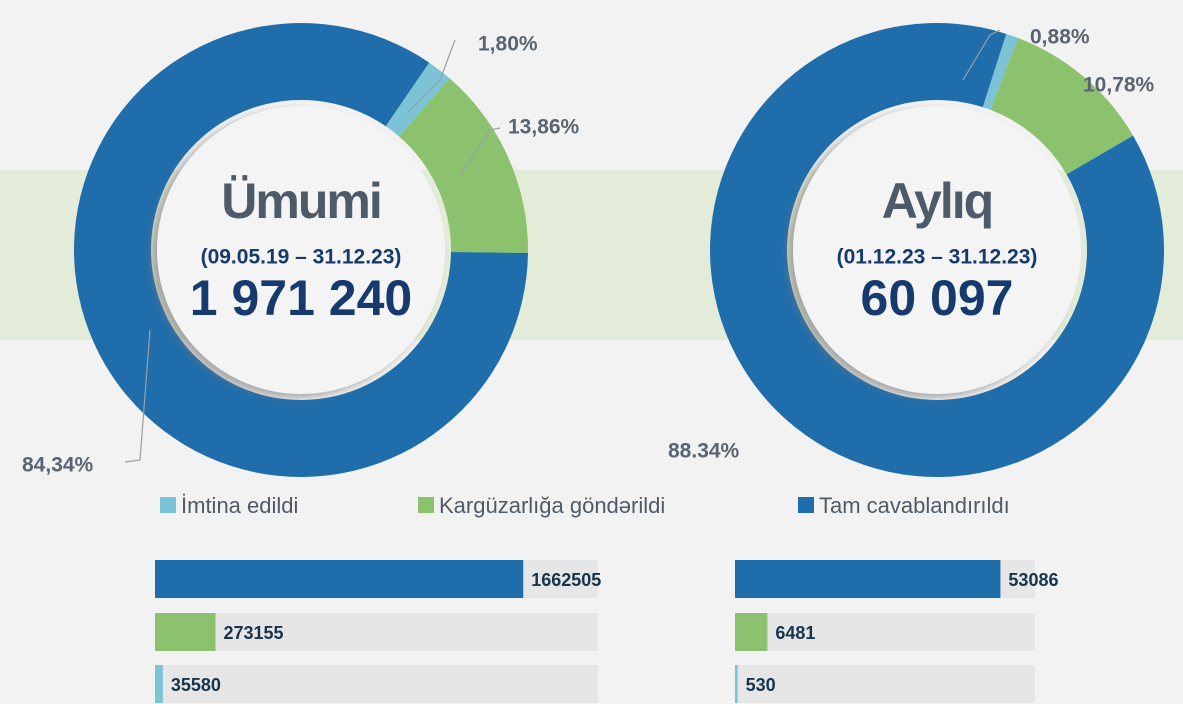 The width and height of the screenshot is (1183, 704). What do you see at coordinates (196, 685) in the screenshot?
I see `bar-value: 35580` at bounding box center [196, 685].